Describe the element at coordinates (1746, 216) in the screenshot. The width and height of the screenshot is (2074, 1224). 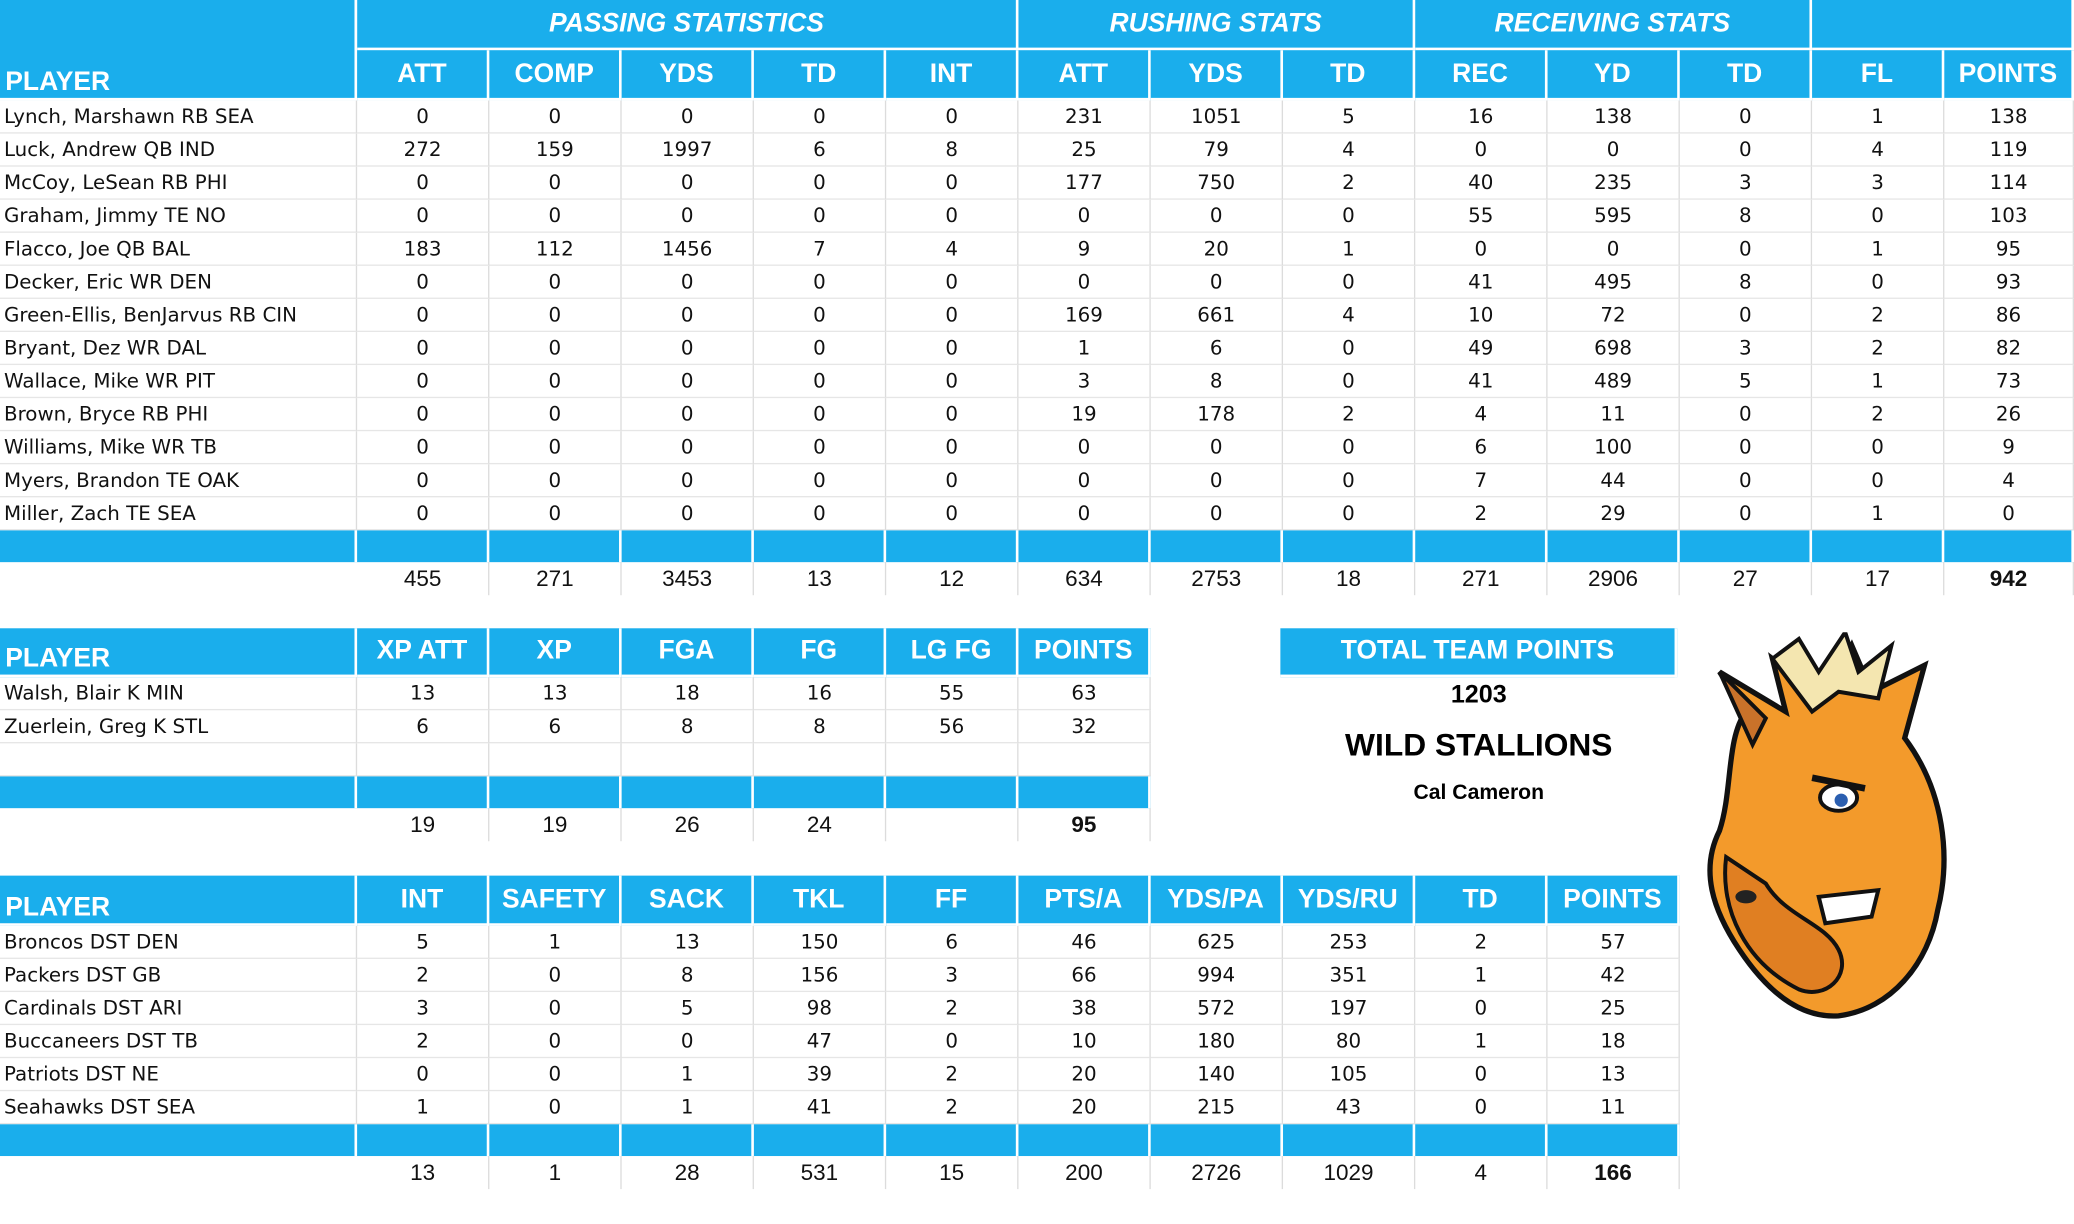
I see `stat-cell: 8` at that location.